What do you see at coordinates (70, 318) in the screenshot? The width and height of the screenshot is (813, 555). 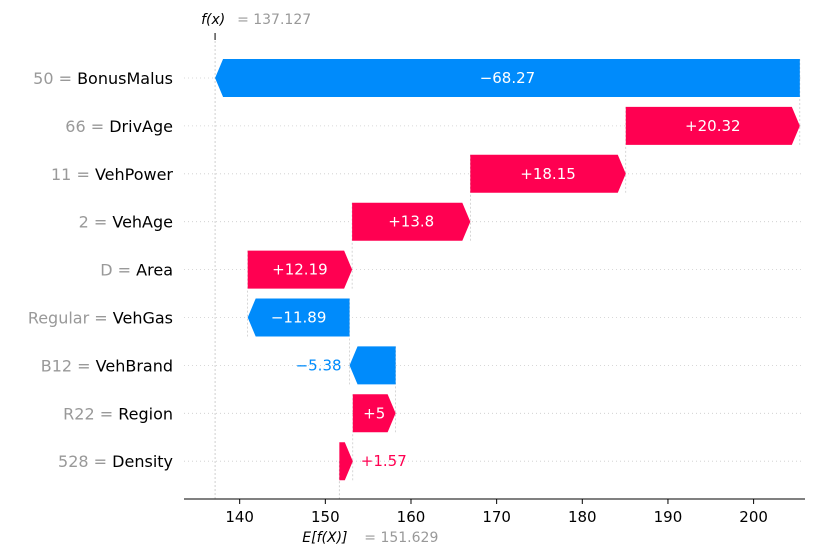 I see `feature-value-text: Regular =` at bounding box center [70, 318].